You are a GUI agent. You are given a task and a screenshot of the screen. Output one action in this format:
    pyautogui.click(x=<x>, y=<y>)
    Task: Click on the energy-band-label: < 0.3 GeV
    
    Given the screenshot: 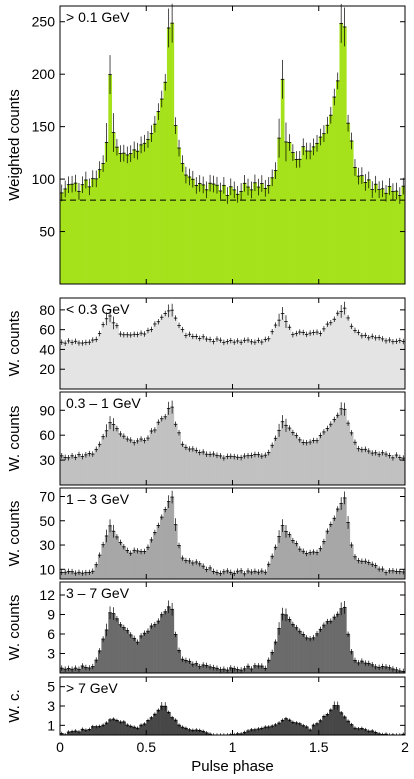 What is the action you would take?
    pyautogui.click(x=98, y=309)
    